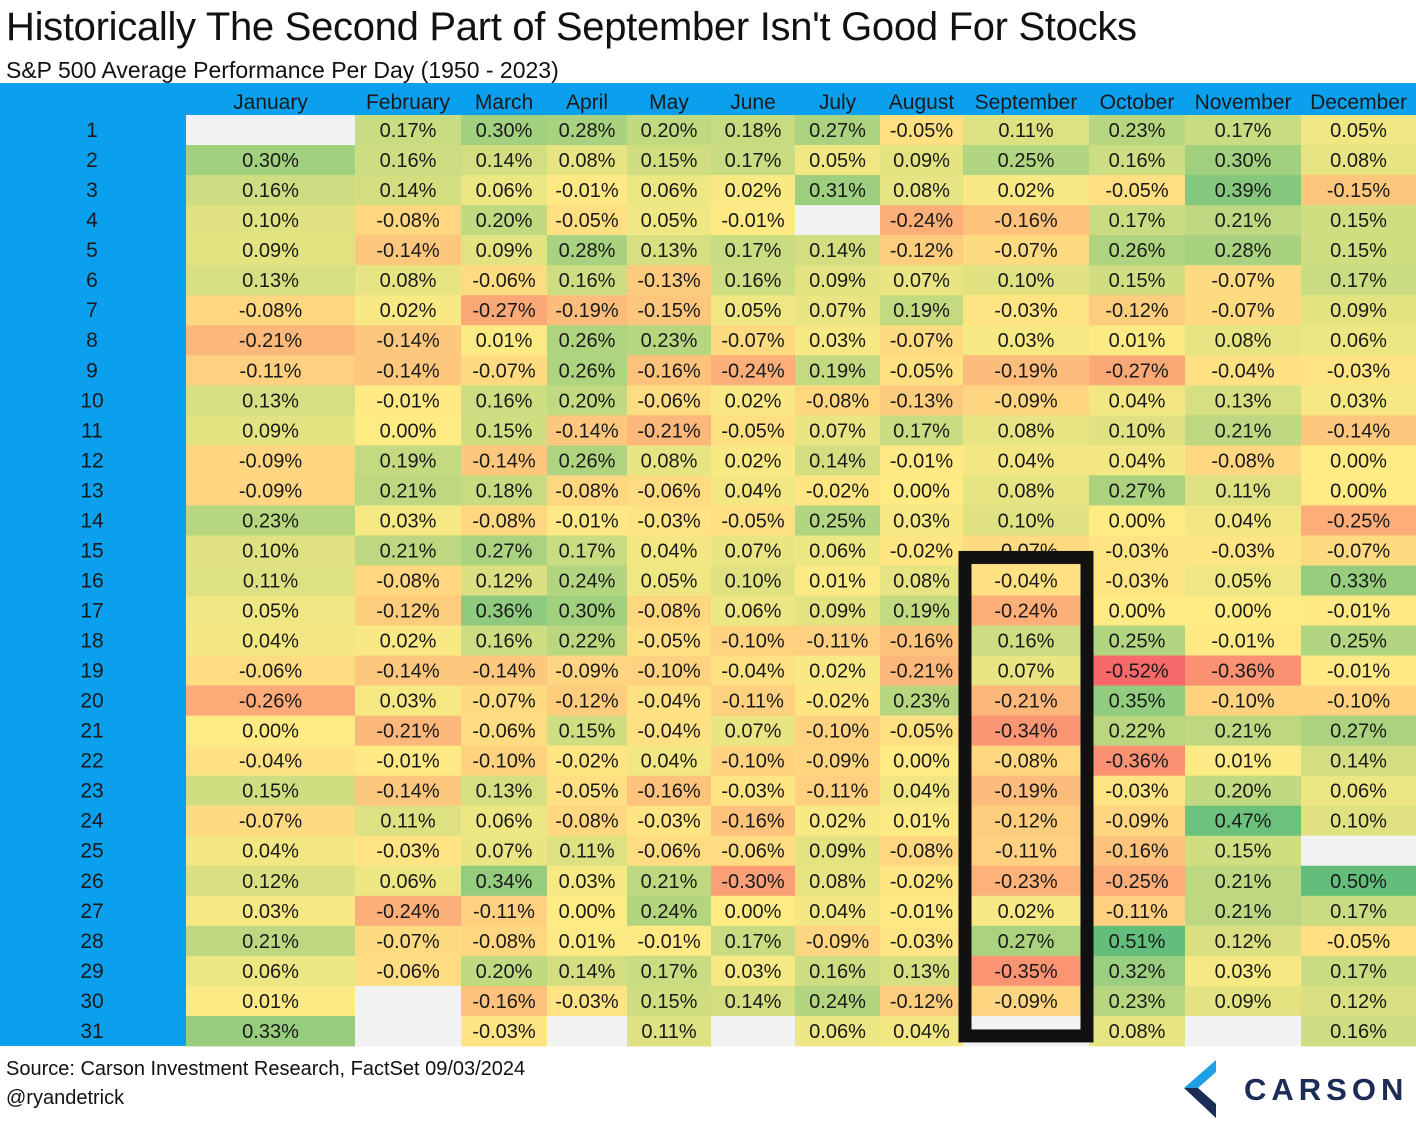  I want to click on cell-value: -0.02%, so click(838, 702).